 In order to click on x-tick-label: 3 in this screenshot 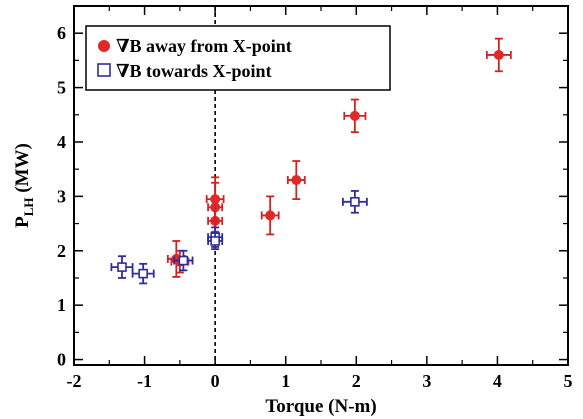, I will do `click(426, 381)`.